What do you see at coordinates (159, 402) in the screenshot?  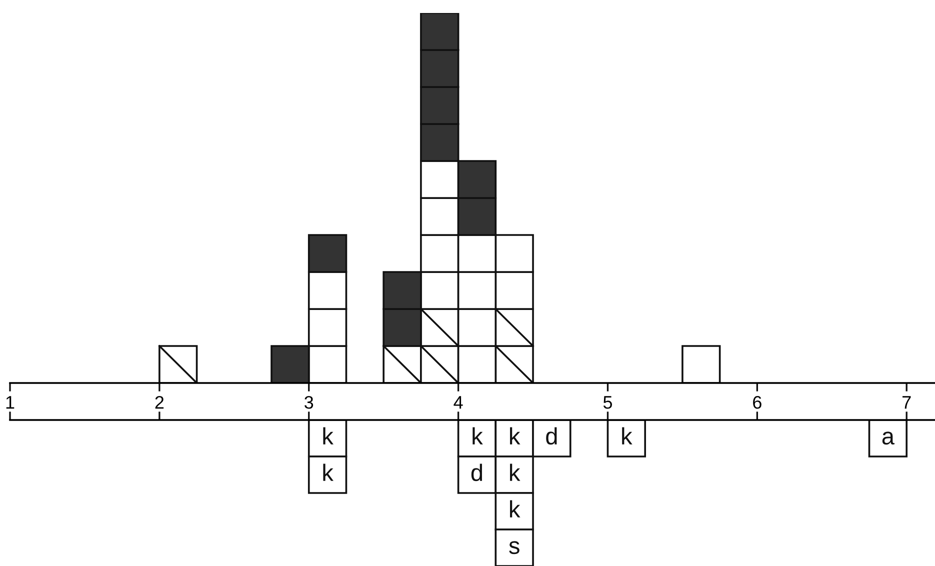 I see `x-tick-label: 2` at bounding box center [159, 402].